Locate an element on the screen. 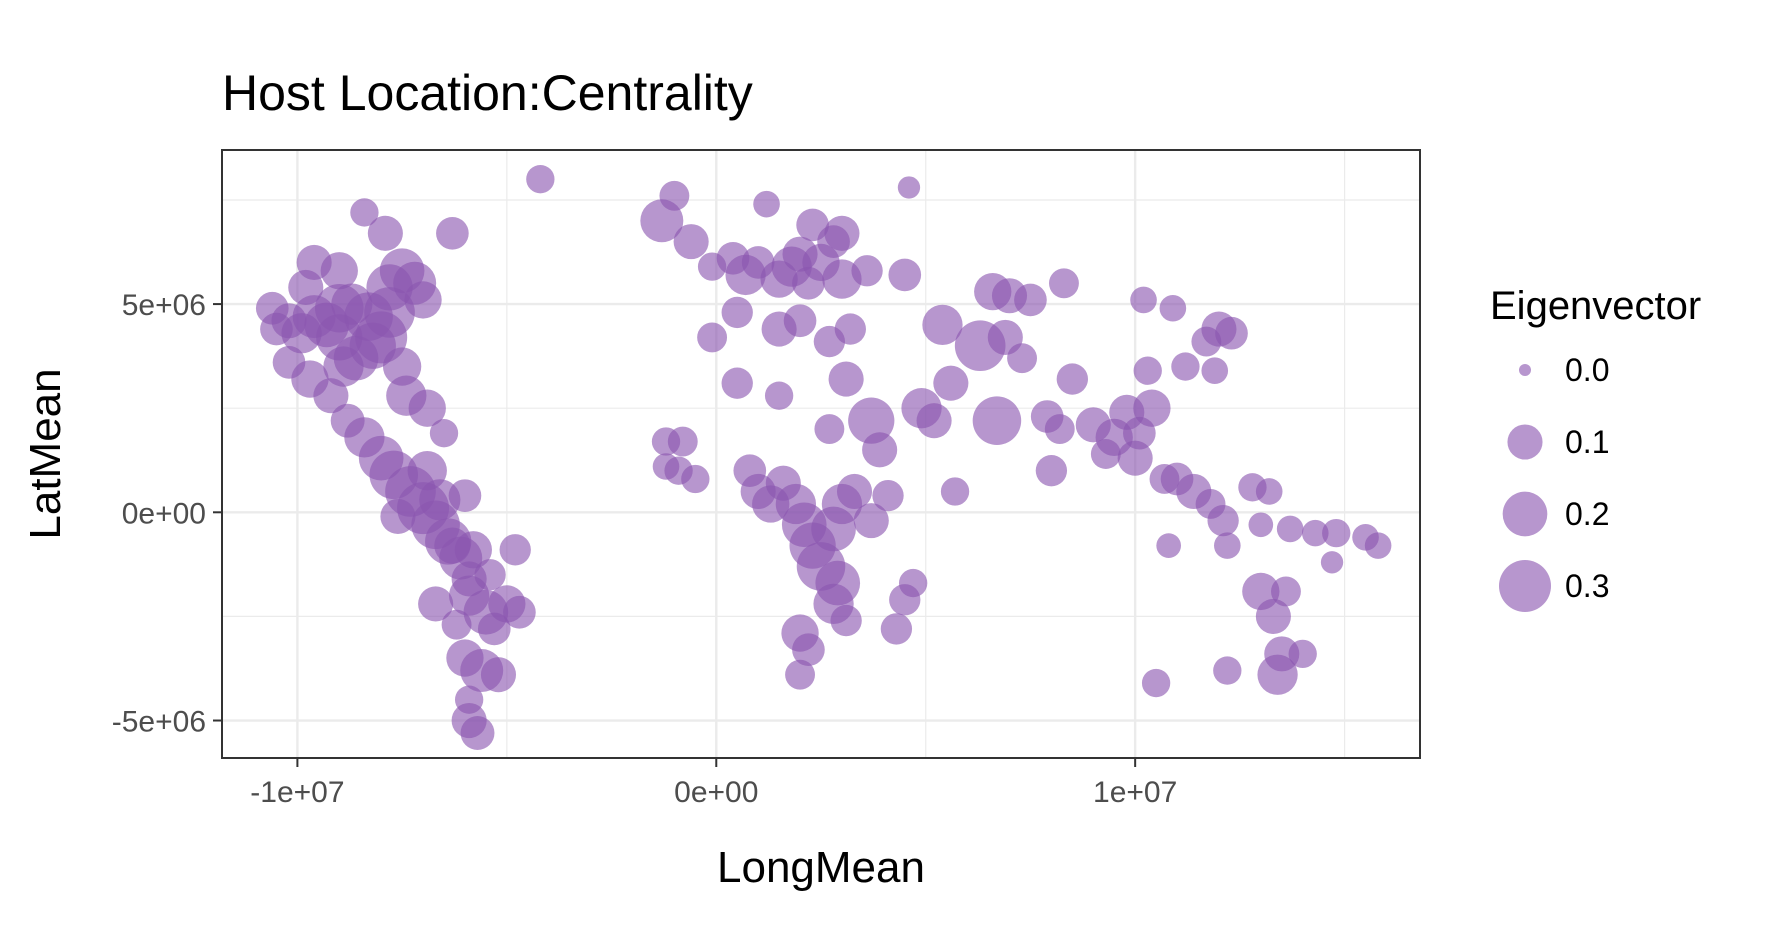 This screenshot has width=1771, height=944. x-axis: -1e+07 0e+00 1e+07 is located at coordinates (713, 783).